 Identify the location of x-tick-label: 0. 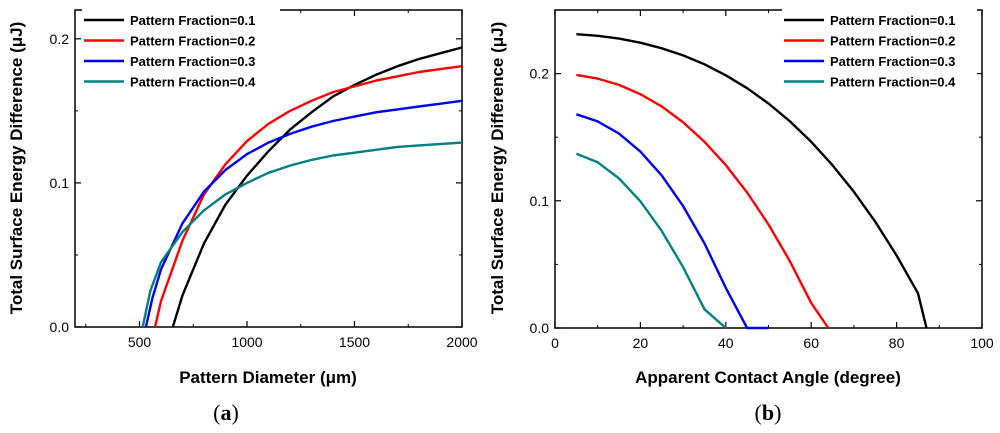
(555, 343).